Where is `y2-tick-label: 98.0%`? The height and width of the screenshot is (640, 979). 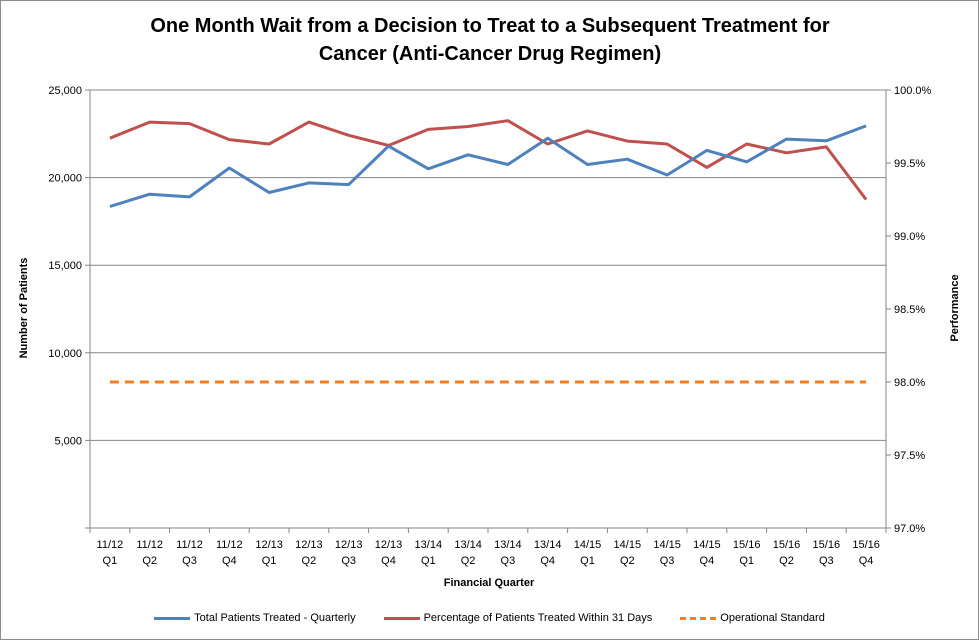
y2-tick-label: 98.0% is located at coordinates (909, 383).